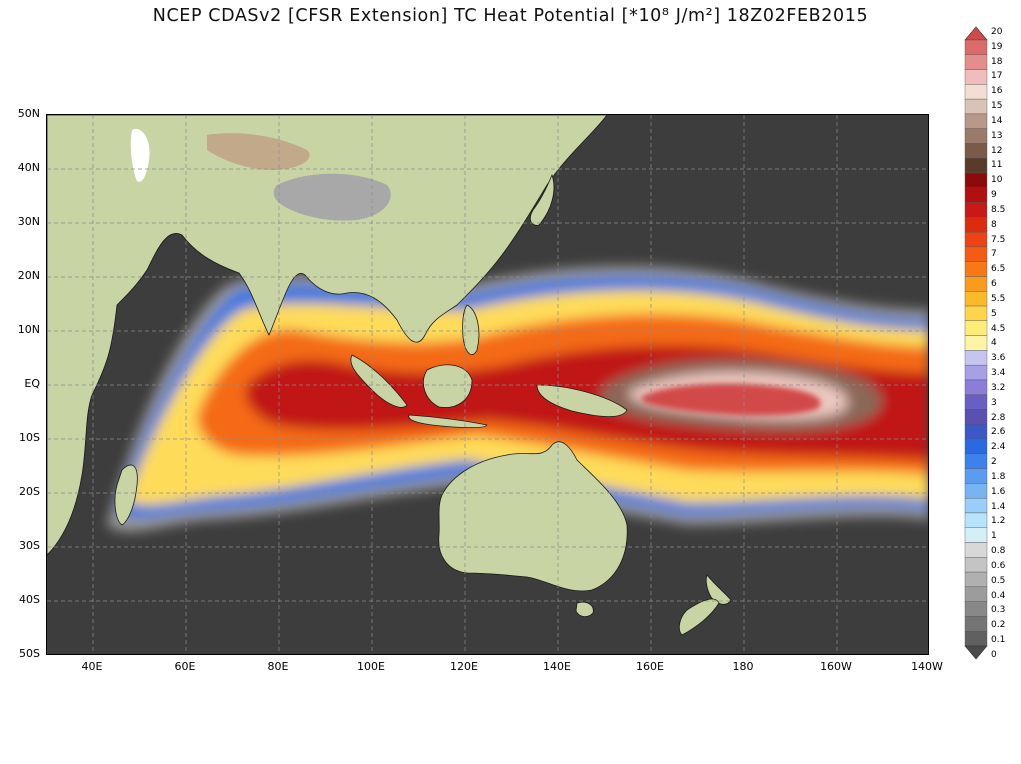 The width and height of the screenshot is (1021, 764). Describe the element at coordinates (994, 224) in the screenshot. I see `colorbar-tick-label: 8` at that location.